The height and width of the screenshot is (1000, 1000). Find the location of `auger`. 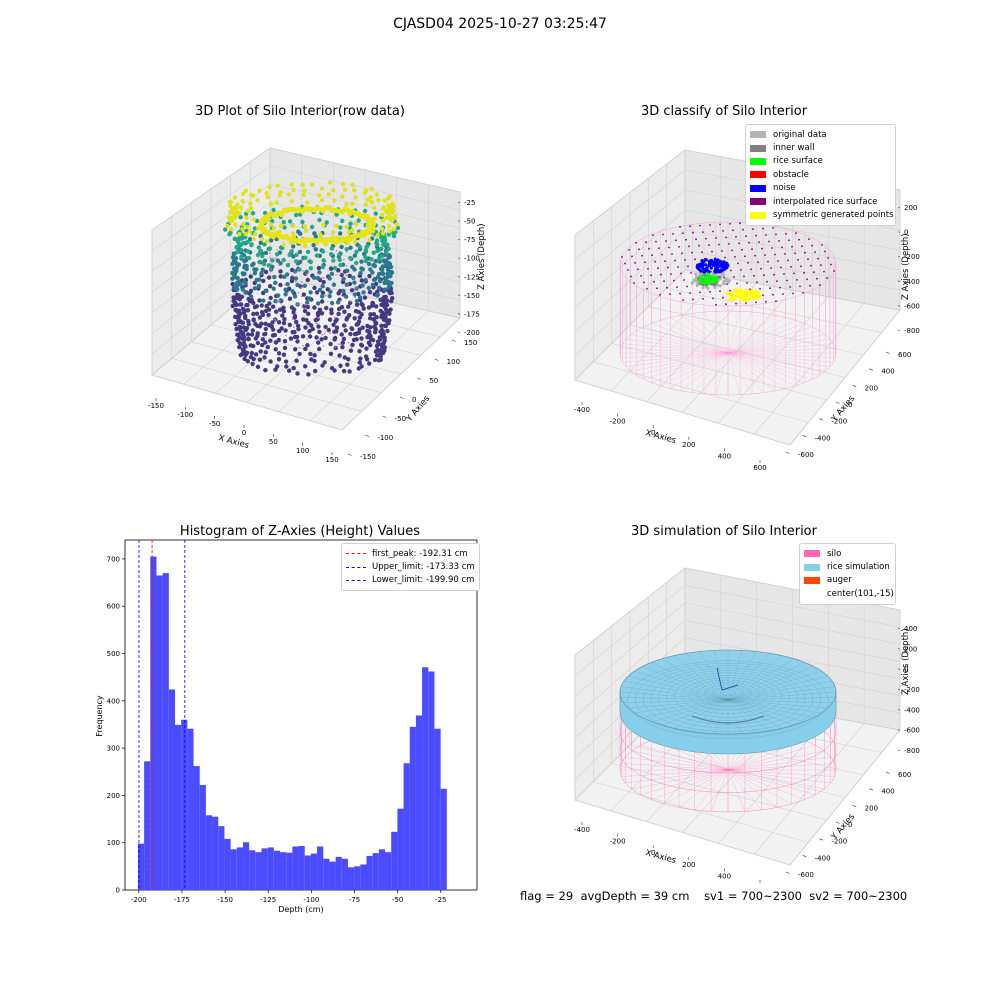

auger is located at coordinates (719, 679).